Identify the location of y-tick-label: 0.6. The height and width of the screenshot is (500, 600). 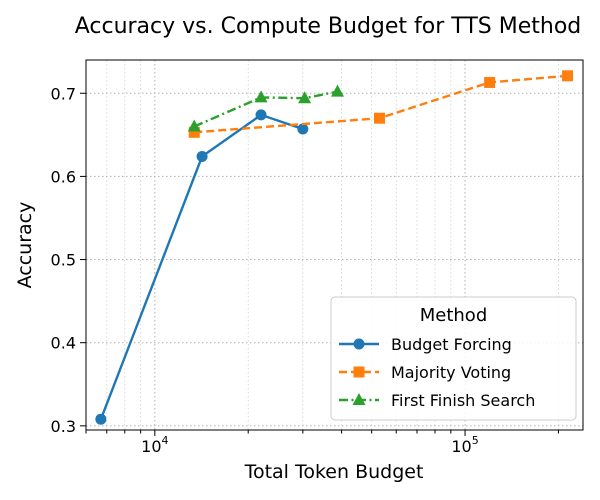
(63, 176).